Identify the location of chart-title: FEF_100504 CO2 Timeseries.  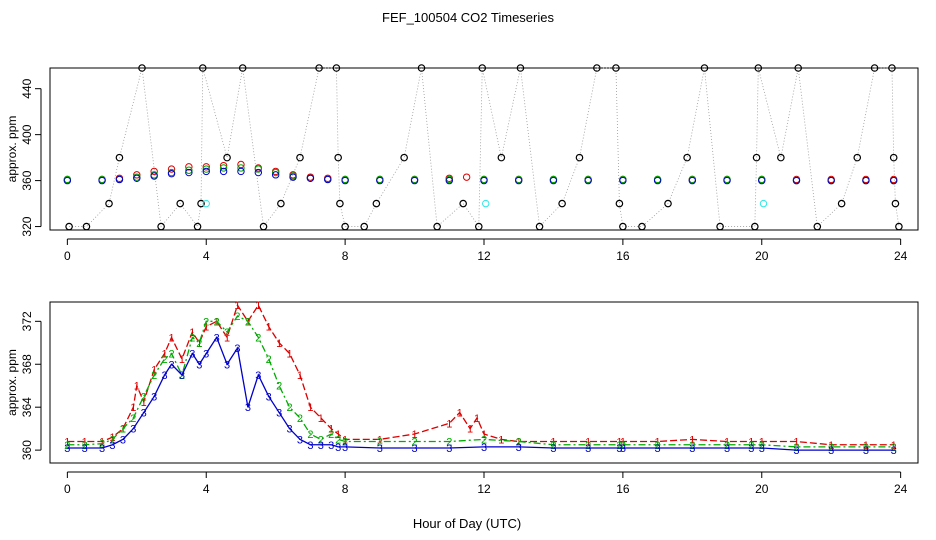
(468, 17).